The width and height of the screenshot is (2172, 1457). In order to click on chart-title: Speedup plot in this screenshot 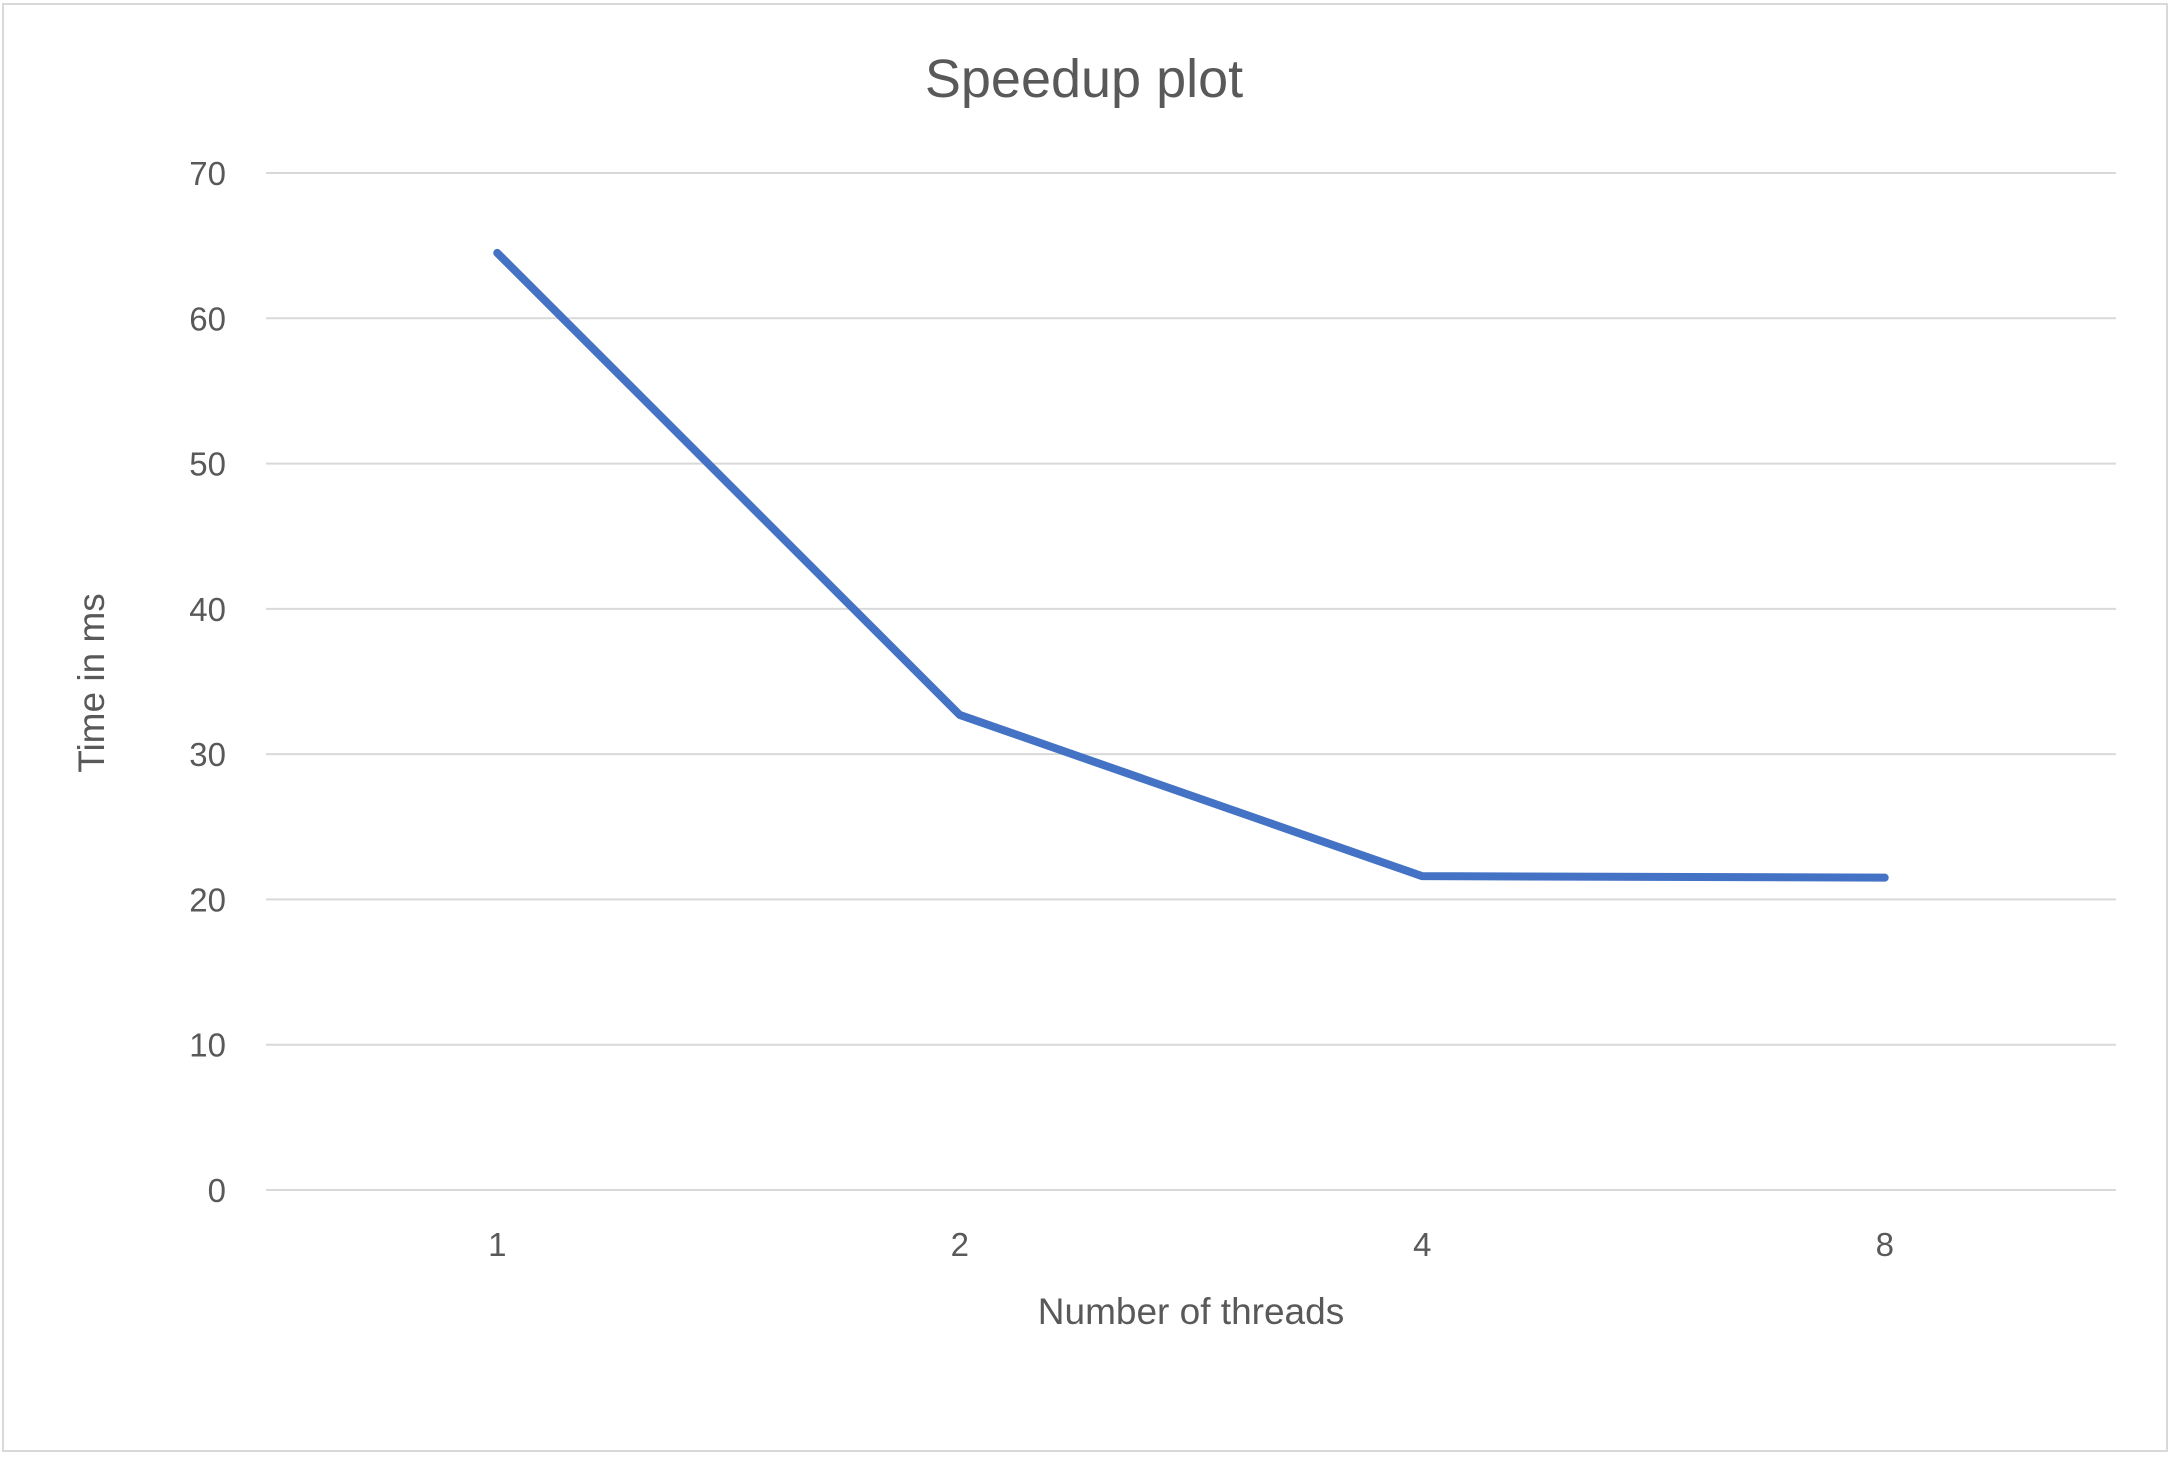, I will do `click(1084, 79)`.